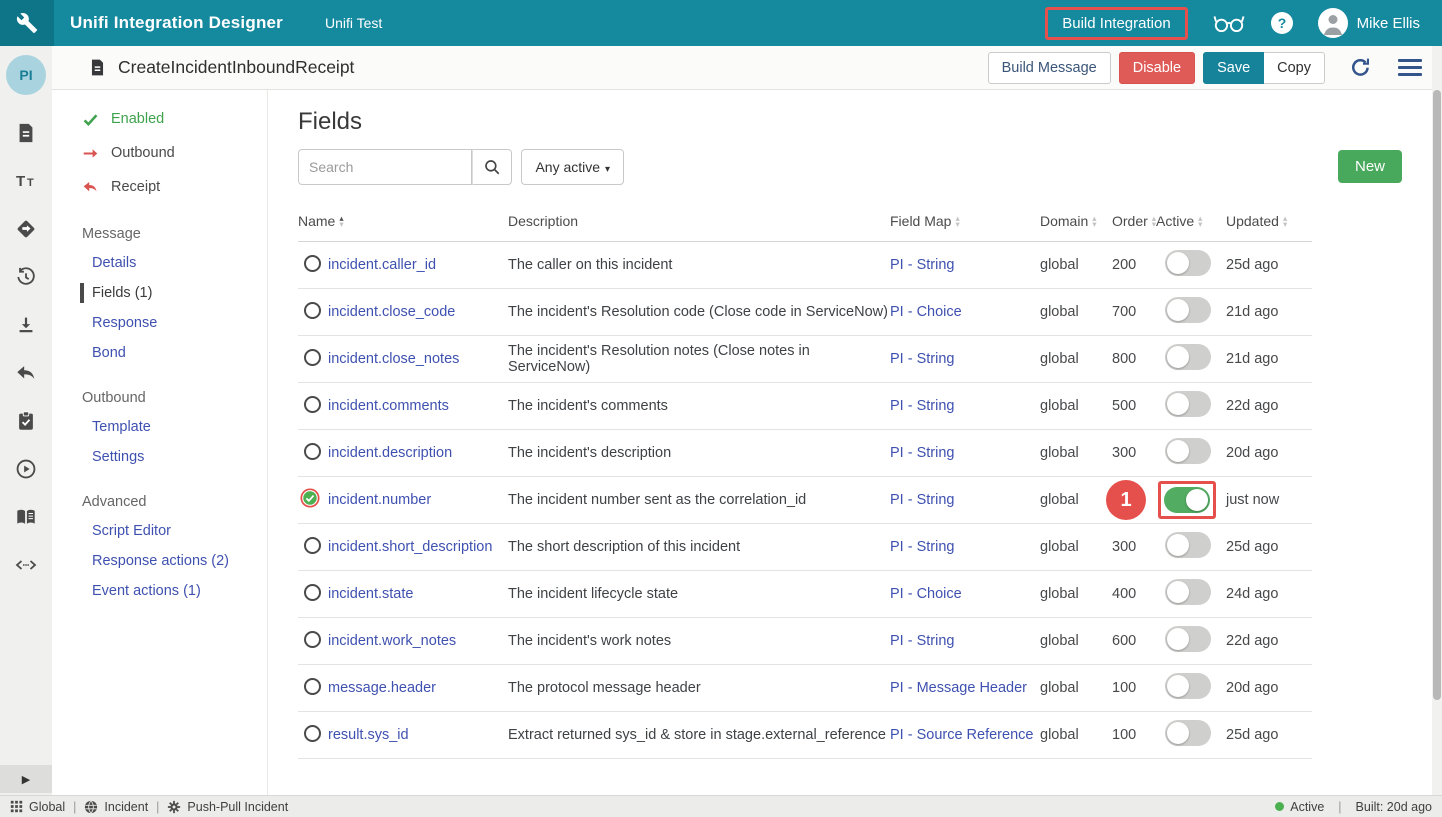  I want to click on field-name-link: incident.comments, so click(388, 406).